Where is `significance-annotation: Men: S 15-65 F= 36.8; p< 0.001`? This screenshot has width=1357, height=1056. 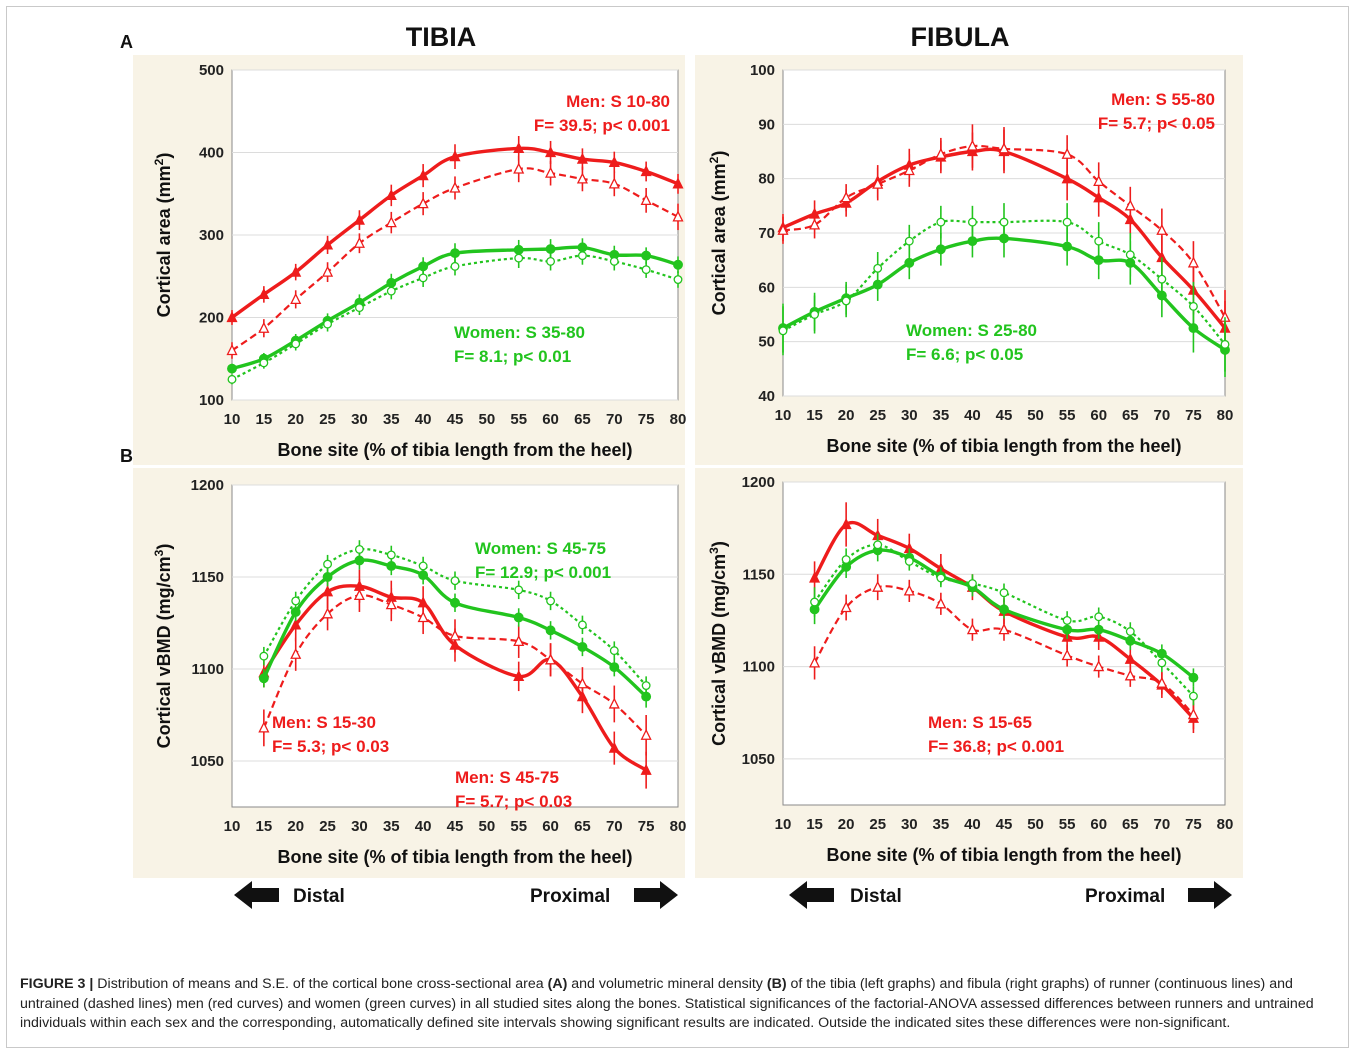
significance-annotation: Men: S 15-65 F= 36.8; p< 0.001 is located at coordinates (996, 734).